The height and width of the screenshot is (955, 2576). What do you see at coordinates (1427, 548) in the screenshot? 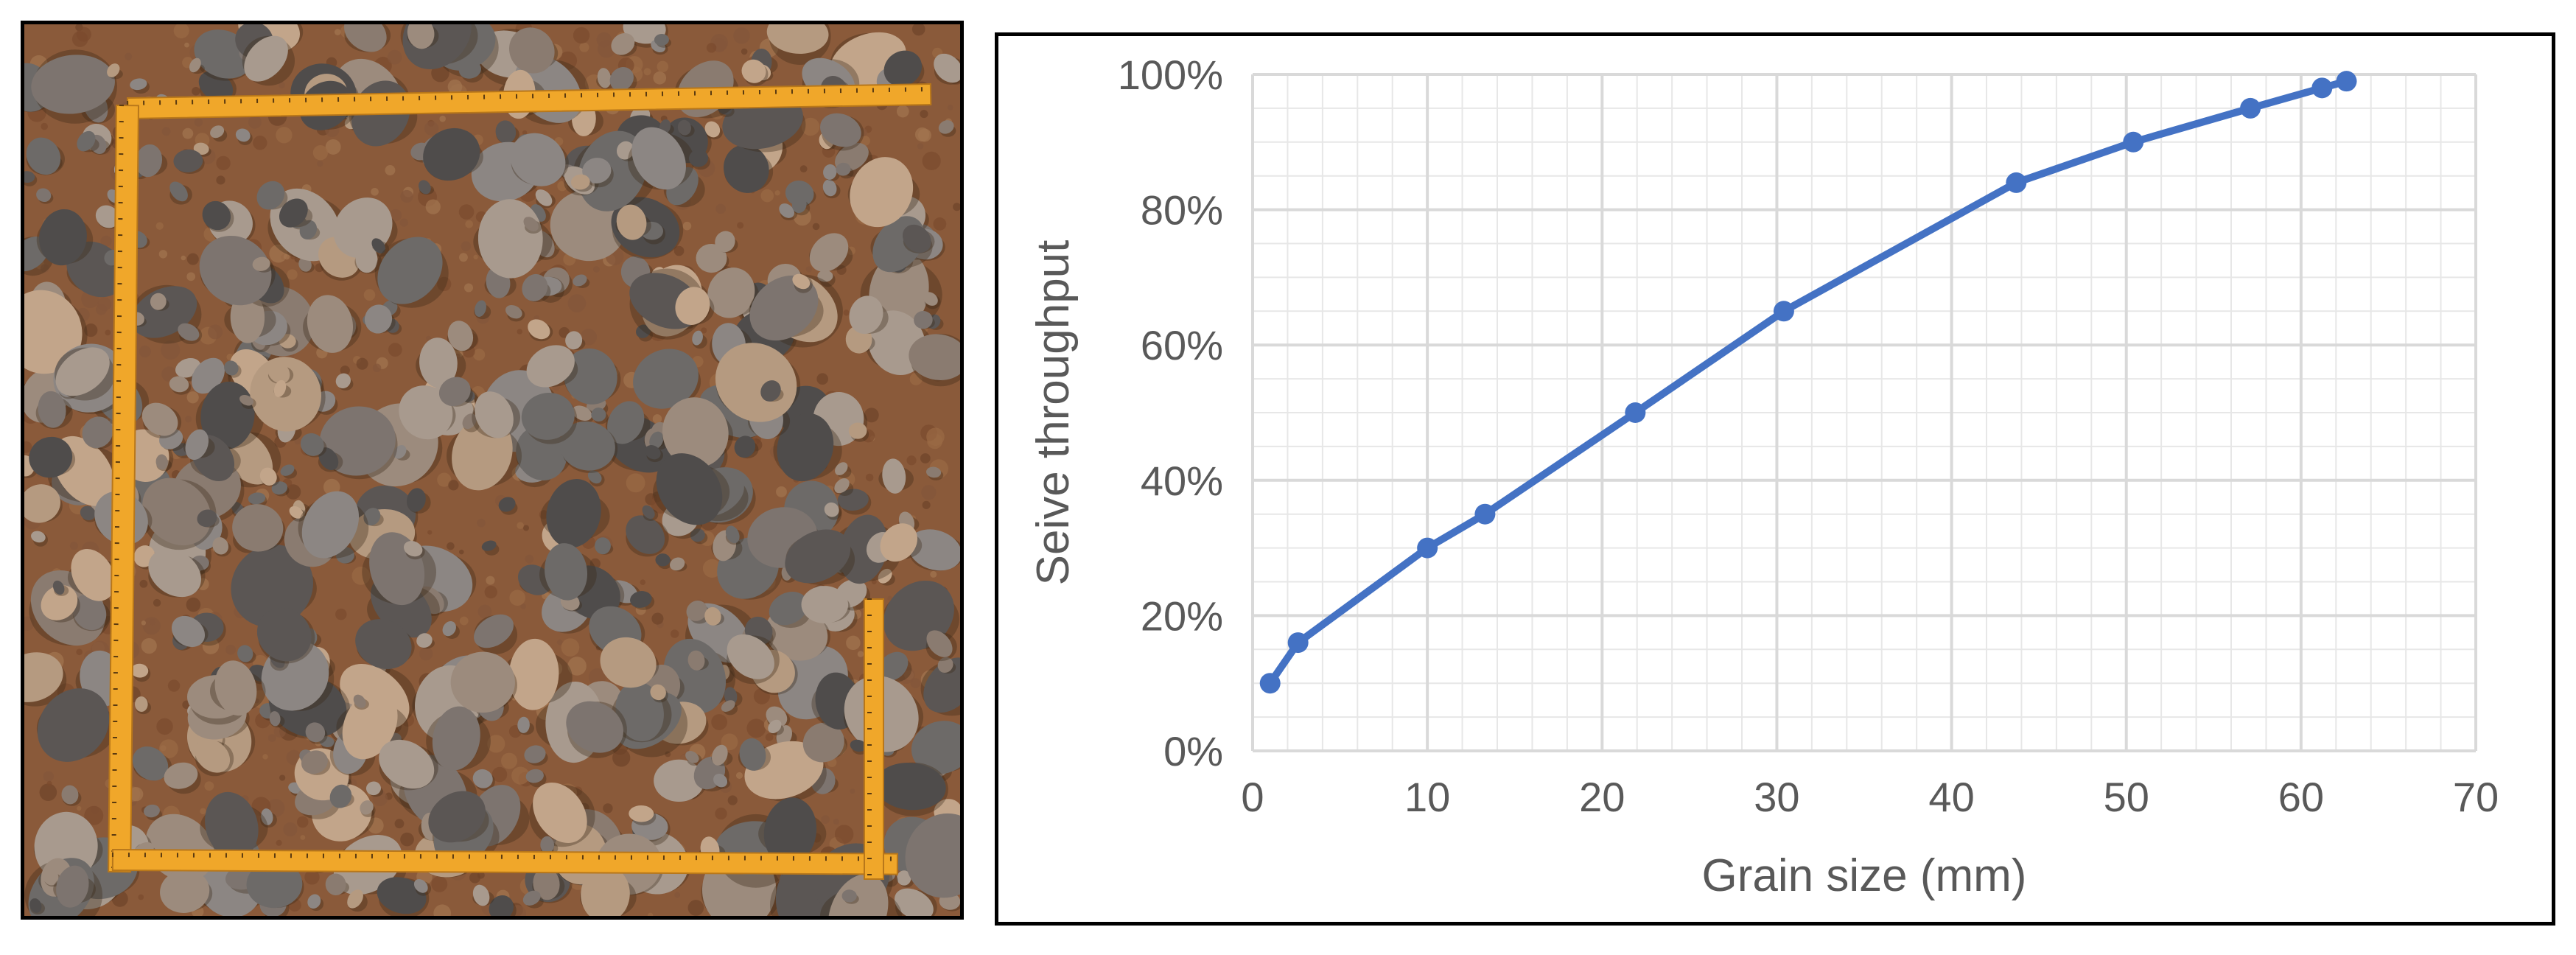
I see `data-point` at bounding box center [1427, 548].